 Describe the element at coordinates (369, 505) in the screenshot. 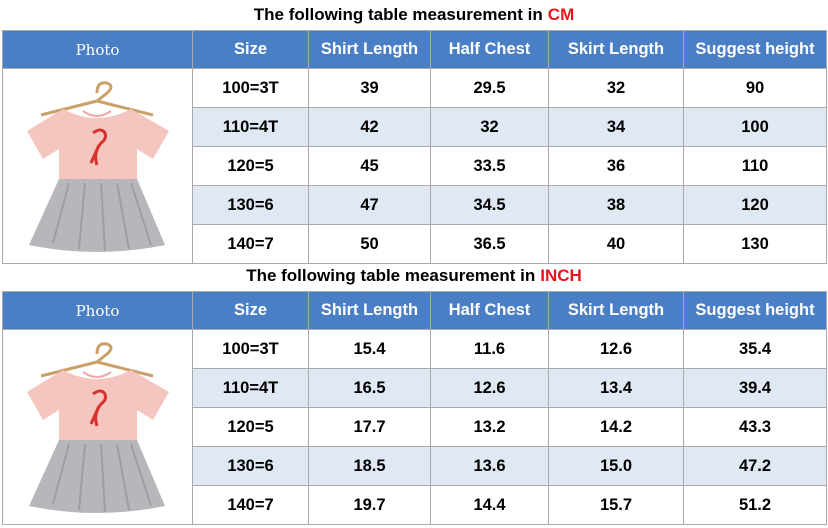

I see `shirt-length-cell: 19.7` at that location.